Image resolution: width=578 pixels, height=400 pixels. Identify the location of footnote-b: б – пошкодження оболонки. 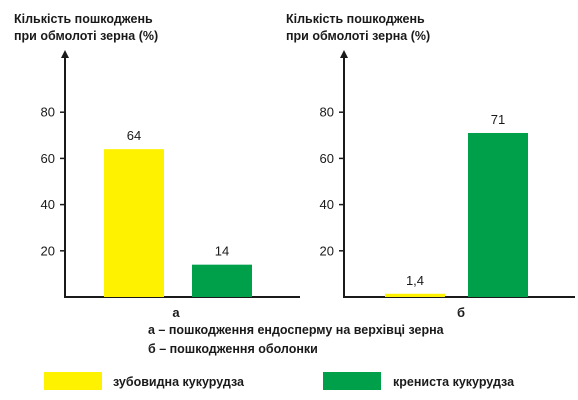
(233, 349).